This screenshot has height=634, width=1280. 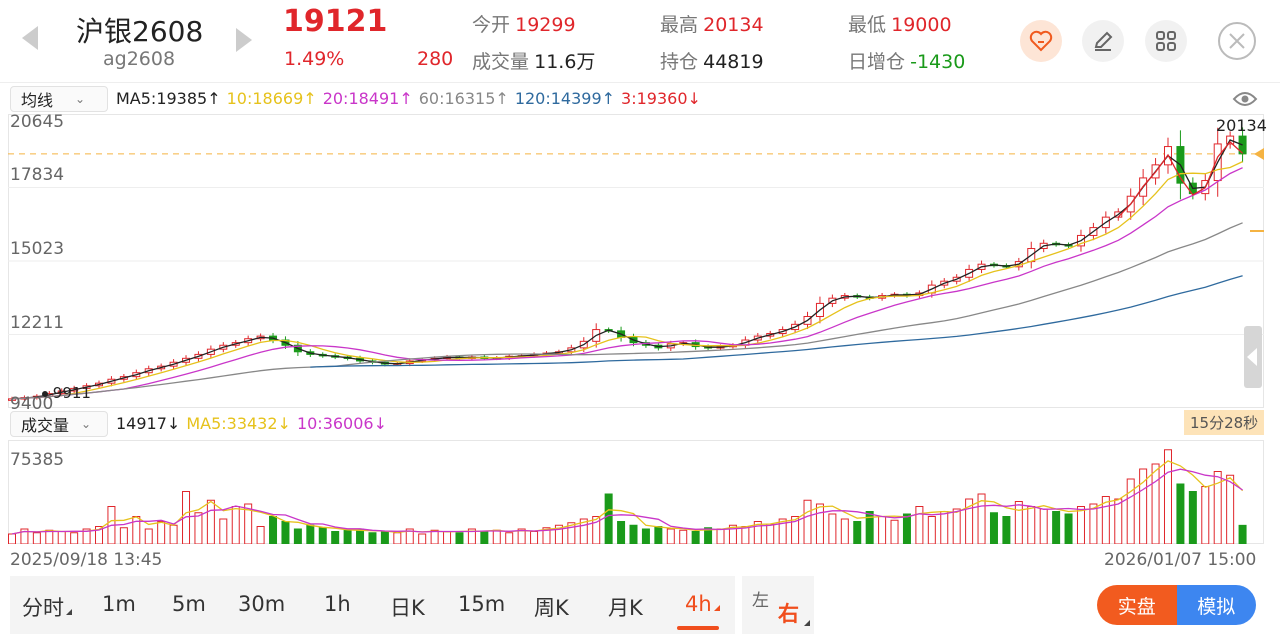 What do you see at coordinates (37, 100) in the screenshot?
I see `indicator-select-label: 均线` at bounding box center [37, 100].